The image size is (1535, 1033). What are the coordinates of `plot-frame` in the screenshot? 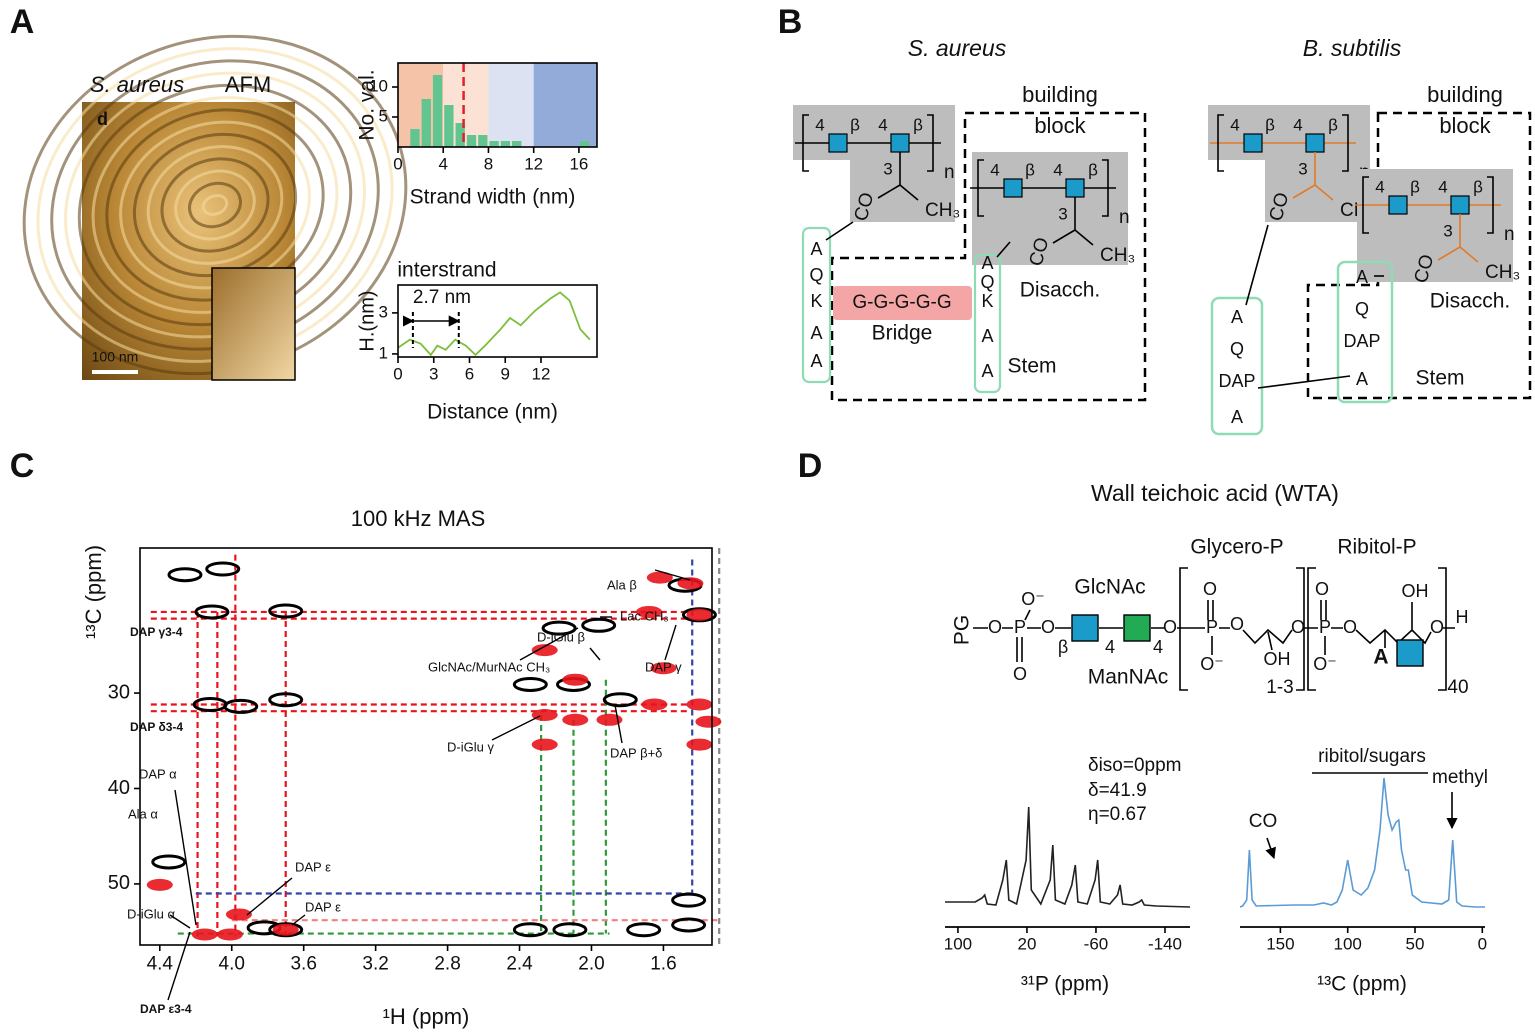 It's located at (497, 321).